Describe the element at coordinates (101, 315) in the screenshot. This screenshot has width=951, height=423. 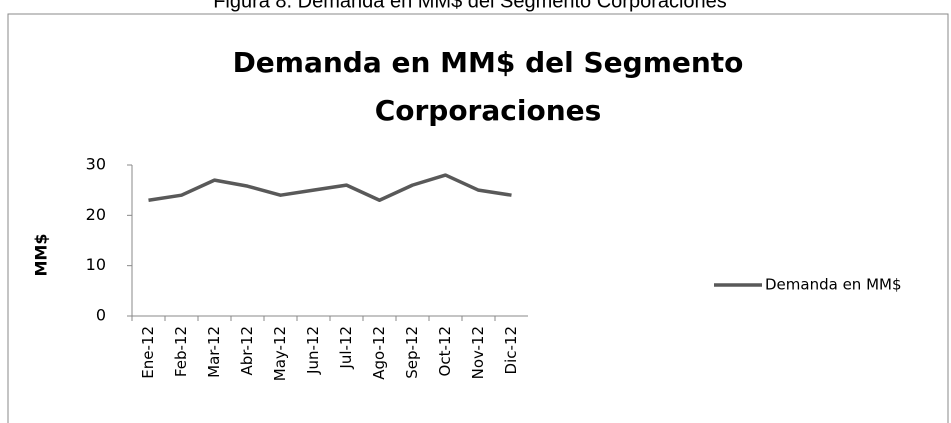
I see `y-tick-label: 0` at that location.